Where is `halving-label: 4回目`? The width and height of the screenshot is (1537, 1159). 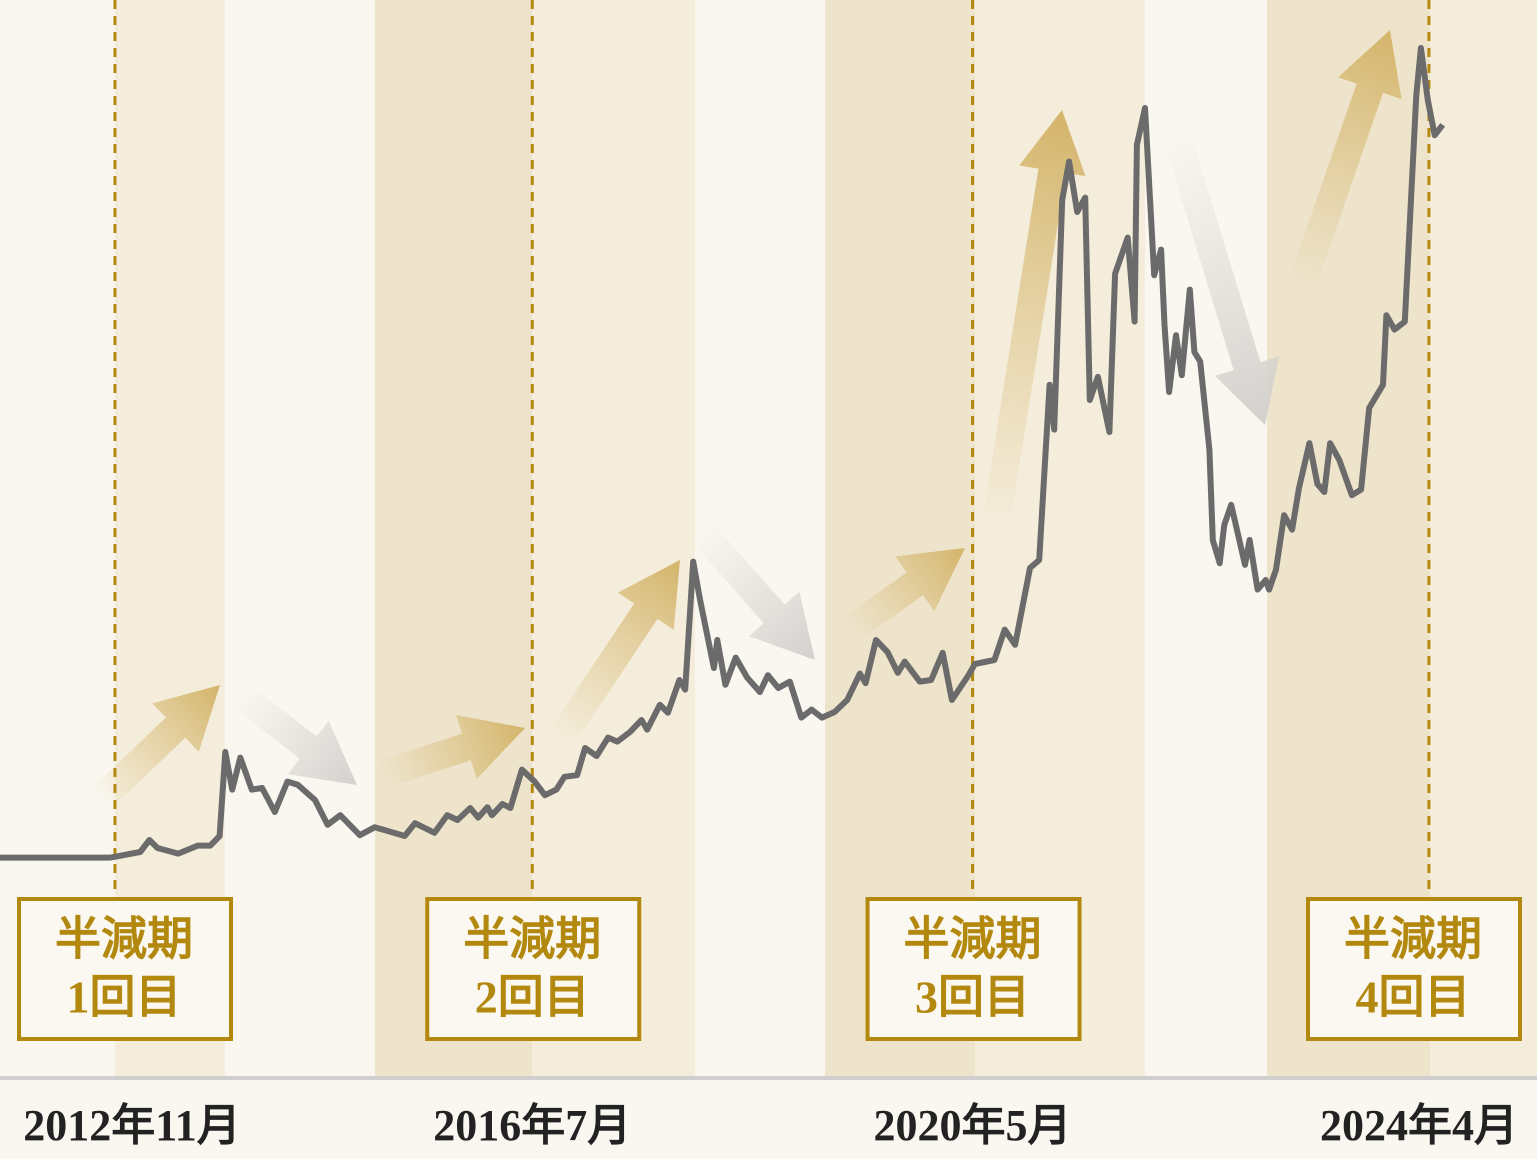
halving-label: 4回目 is located at coordinates (1413, 997).